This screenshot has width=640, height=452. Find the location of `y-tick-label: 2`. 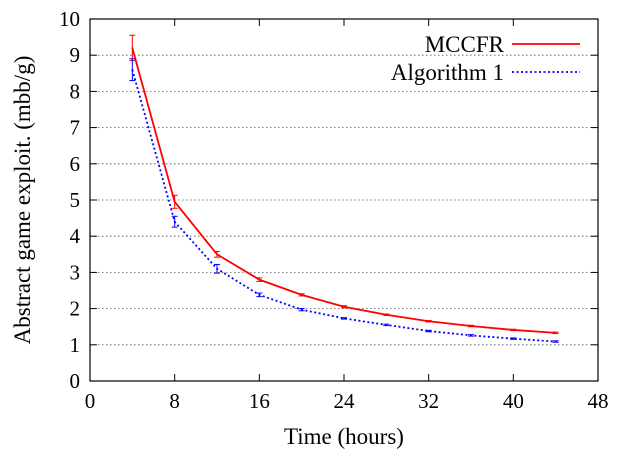

y-tick-label: 2 is located at coordinates (75, 309).